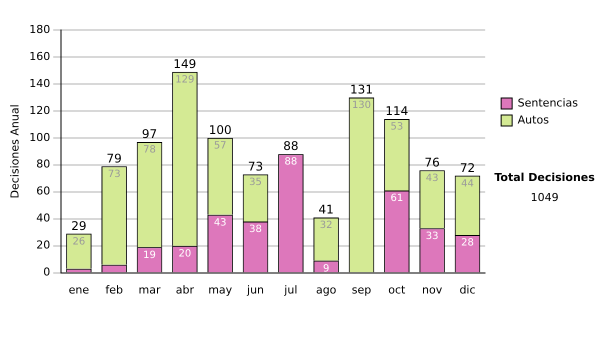 The width and height of the screenshot is (600, 340). What do you see at coordinates (220, 146) in the screenshot?
I see `data-label: 57` at bounding box center [220, 146].